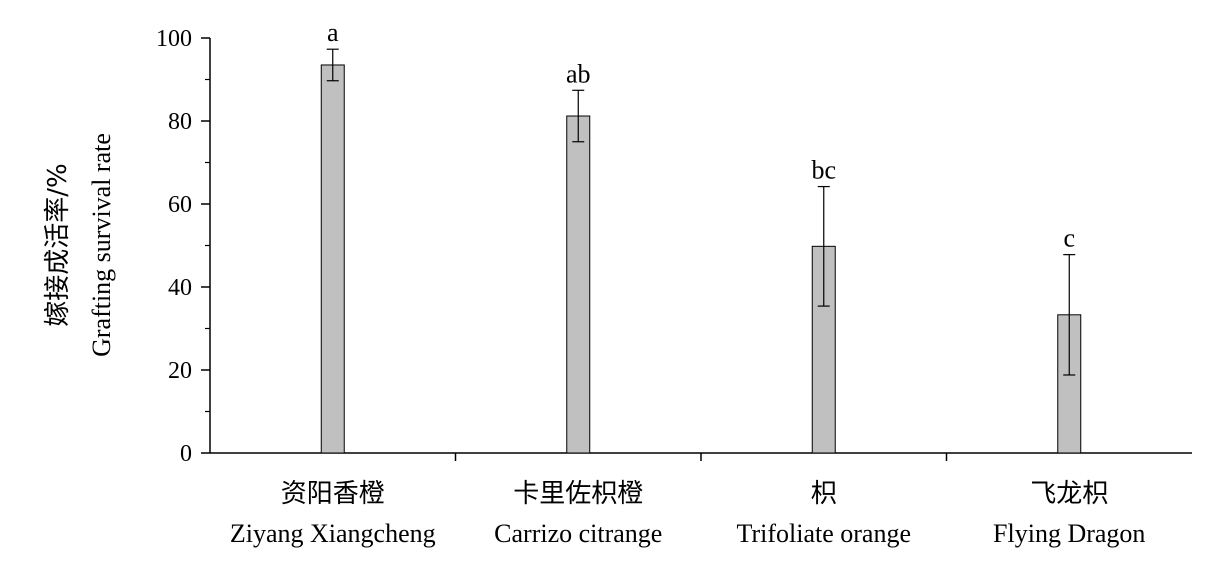  I want to click on significance-letter: bc, so click(823, 170).